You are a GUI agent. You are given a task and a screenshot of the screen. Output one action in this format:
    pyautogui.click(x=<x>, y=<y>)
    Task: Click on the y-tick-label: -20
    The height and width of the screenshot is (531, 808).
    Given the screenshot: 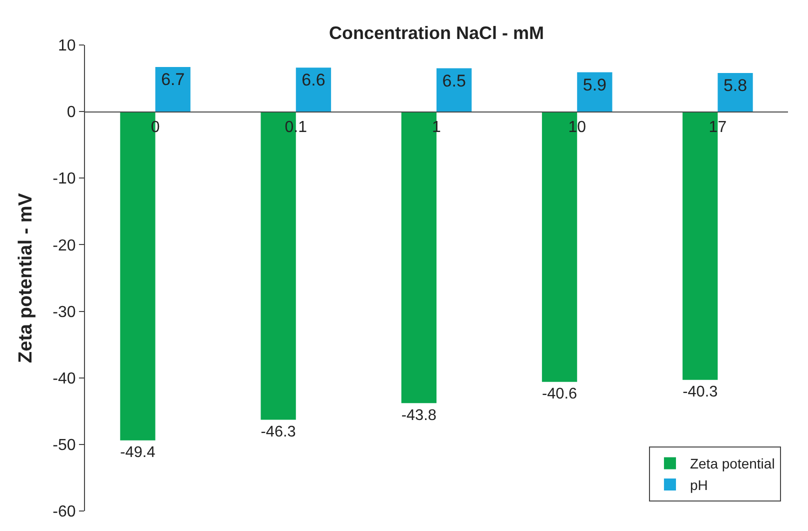 What is the action you would take?
    pyautogui.click(x=64, y=245)
    